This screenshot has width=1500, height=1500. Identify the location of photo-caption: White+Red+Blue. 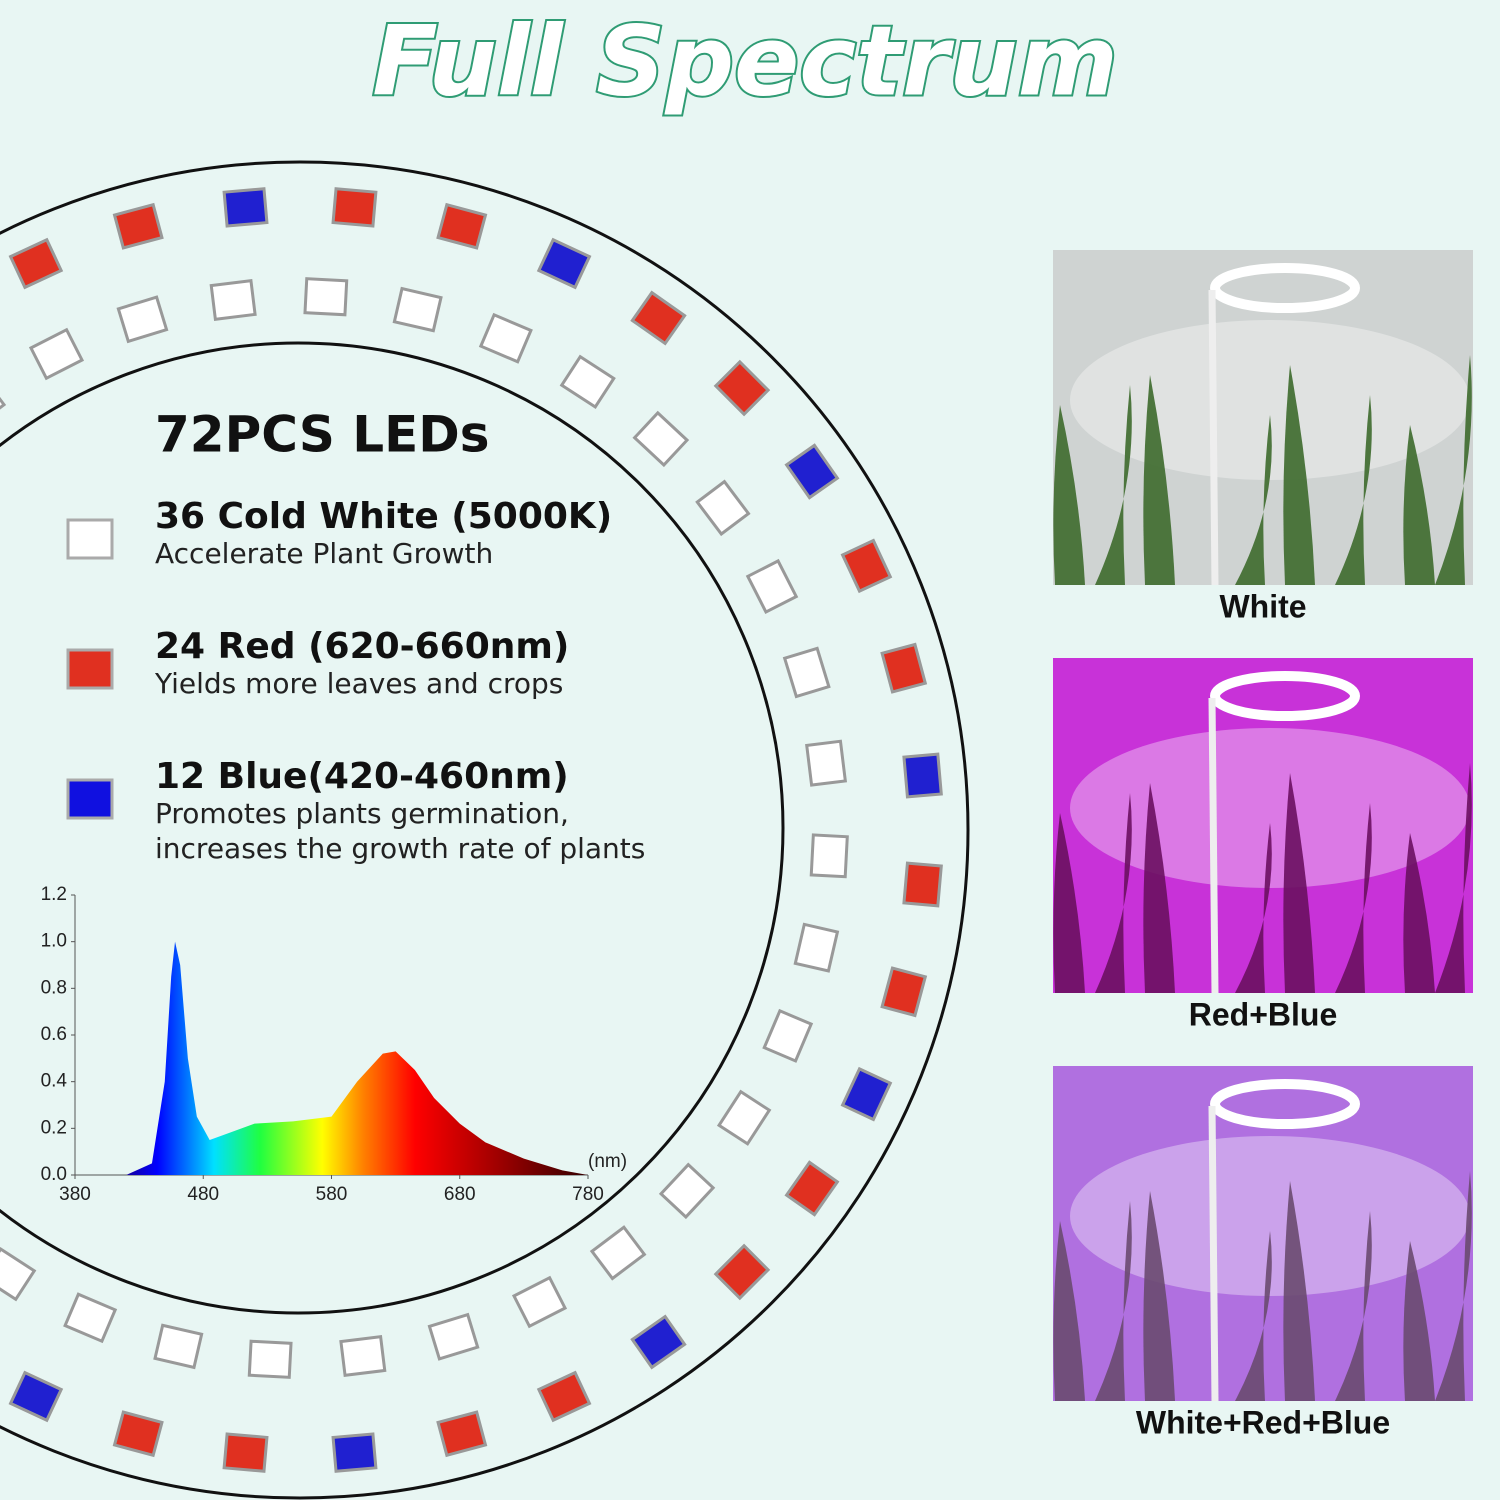
(1263, 1422).